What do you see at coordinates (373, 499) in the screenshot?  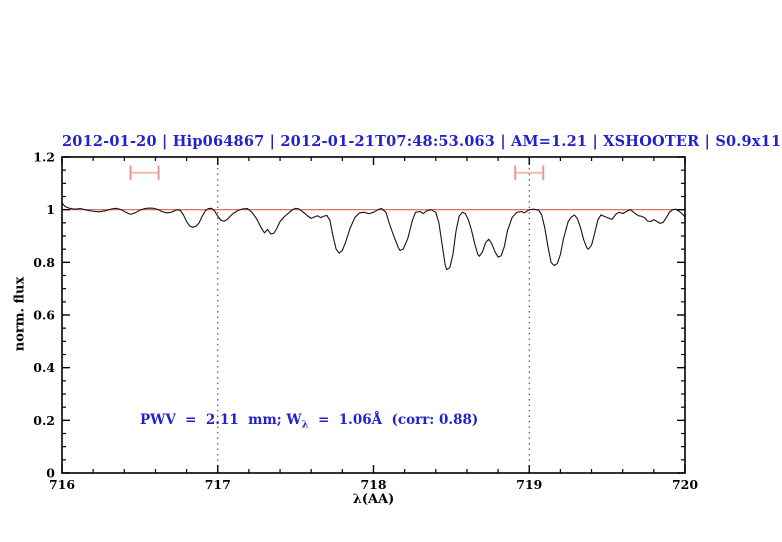 I see `x-axis-label: λ(AA)` at bounding box center [373, 499].